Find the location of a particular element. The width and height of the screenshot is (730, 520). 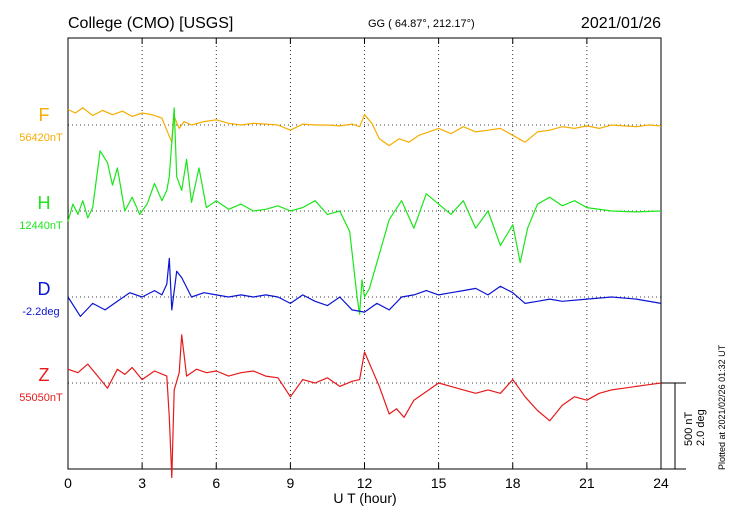

series-labels: F 56420nT H 12440nT D -2.2deg Z 55050nT is located at coordinates (41, 254).